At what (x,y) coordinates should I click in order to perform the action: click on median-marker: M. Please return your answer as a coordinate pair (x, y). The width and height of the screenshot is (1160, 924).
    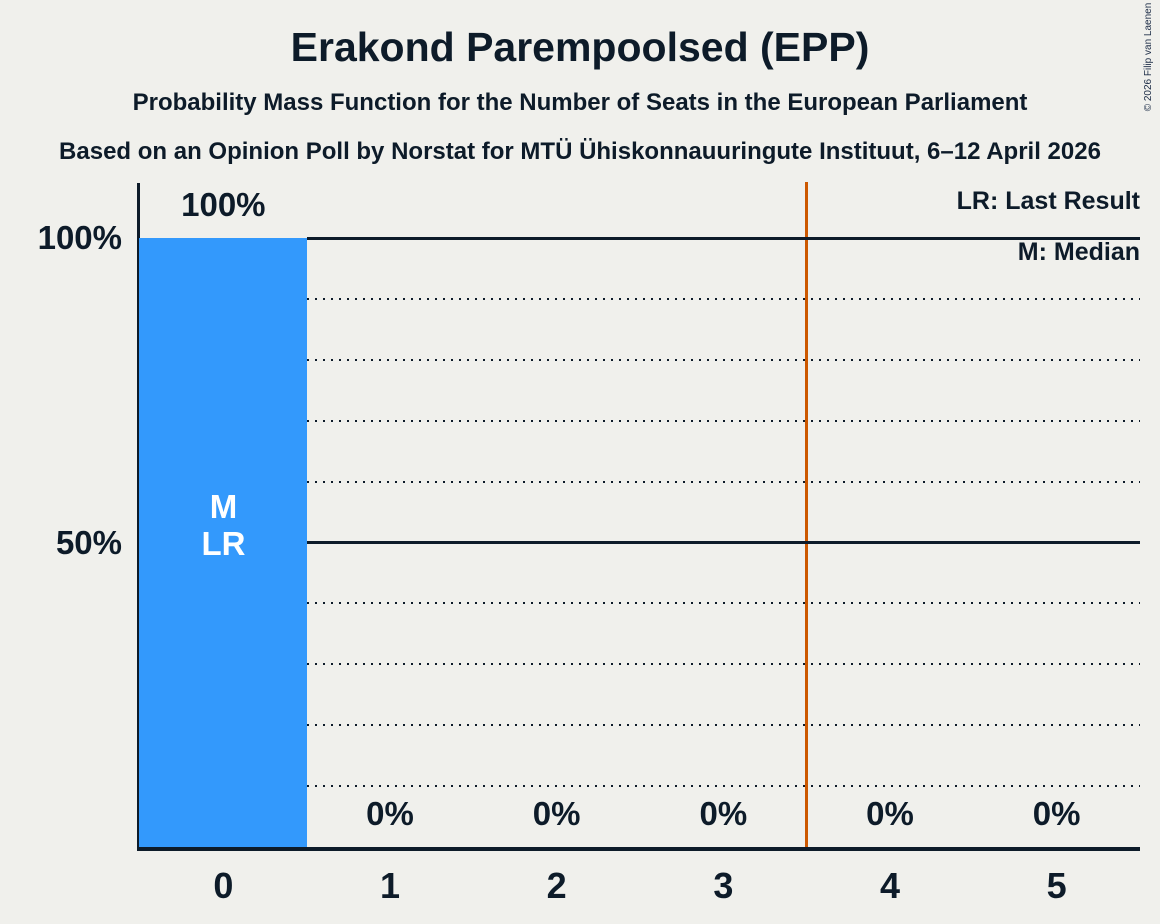
    Looking at the image, I should click on (223, 506).